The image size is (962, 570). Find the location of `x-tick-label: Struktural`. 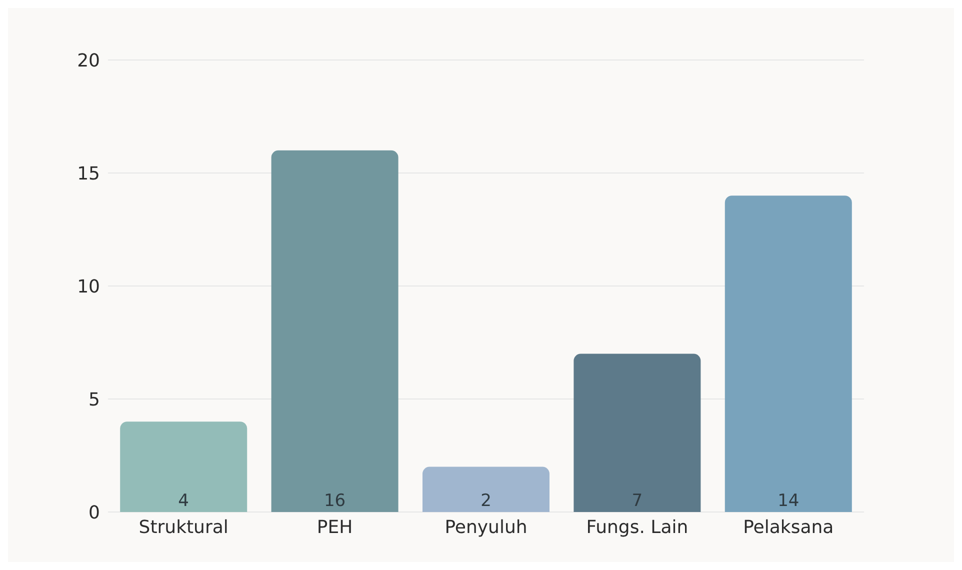

x-tick-label: Struktural is located at coordinates (183, 527).